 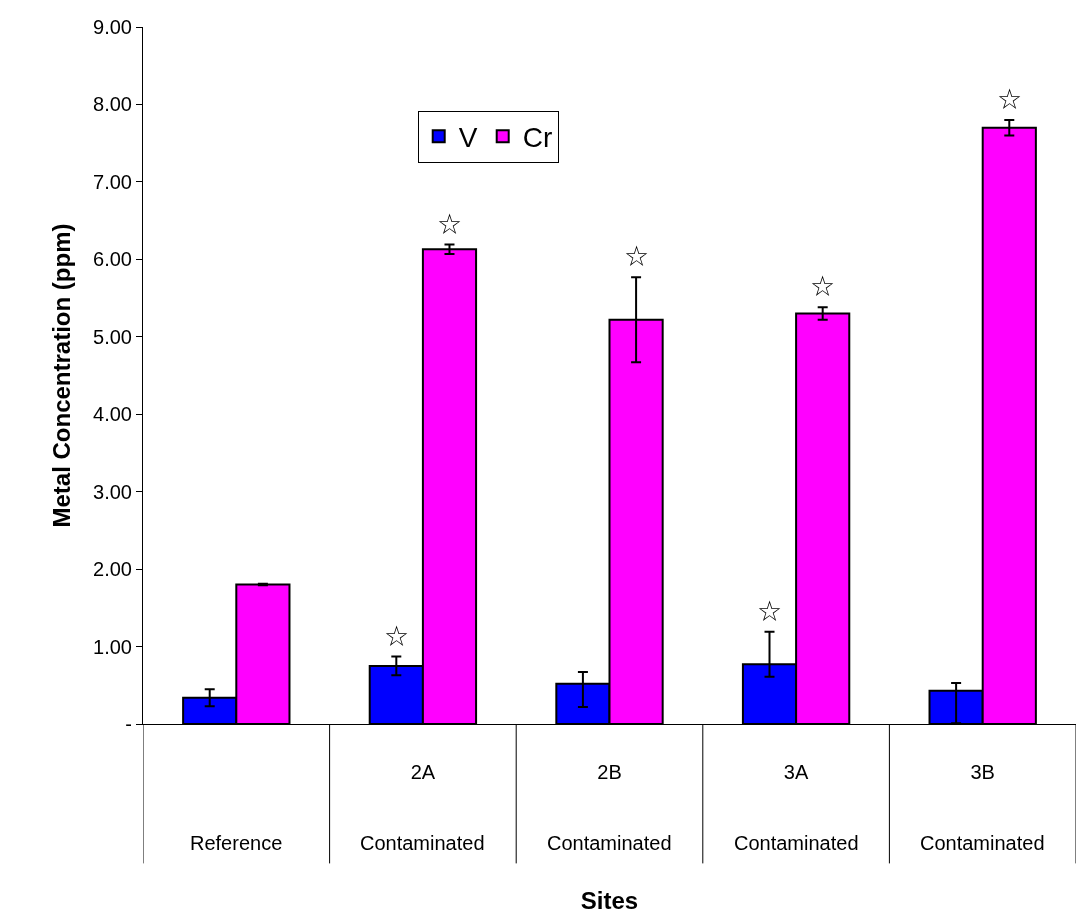 What do you see at coordinates (796, 772) in the screenshot?
I see `x-tick-label: 3A` at bounding box center [796, 772].